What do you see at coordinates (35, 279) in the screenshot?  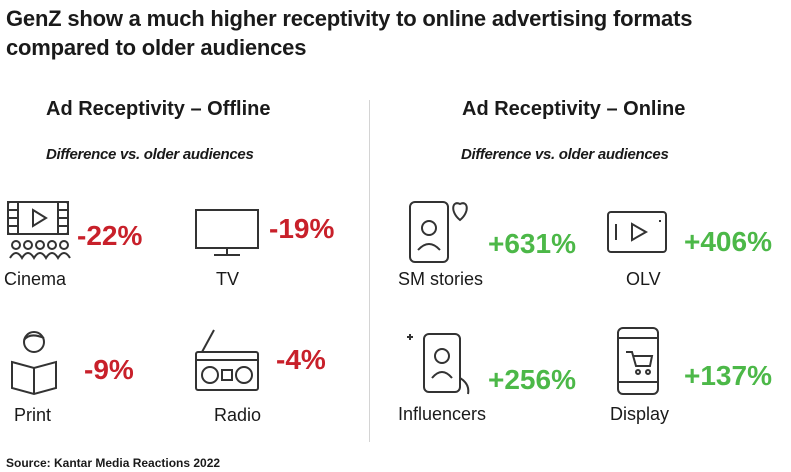 I see `cinema-label: Cinema` at bounding box center [35, 279].